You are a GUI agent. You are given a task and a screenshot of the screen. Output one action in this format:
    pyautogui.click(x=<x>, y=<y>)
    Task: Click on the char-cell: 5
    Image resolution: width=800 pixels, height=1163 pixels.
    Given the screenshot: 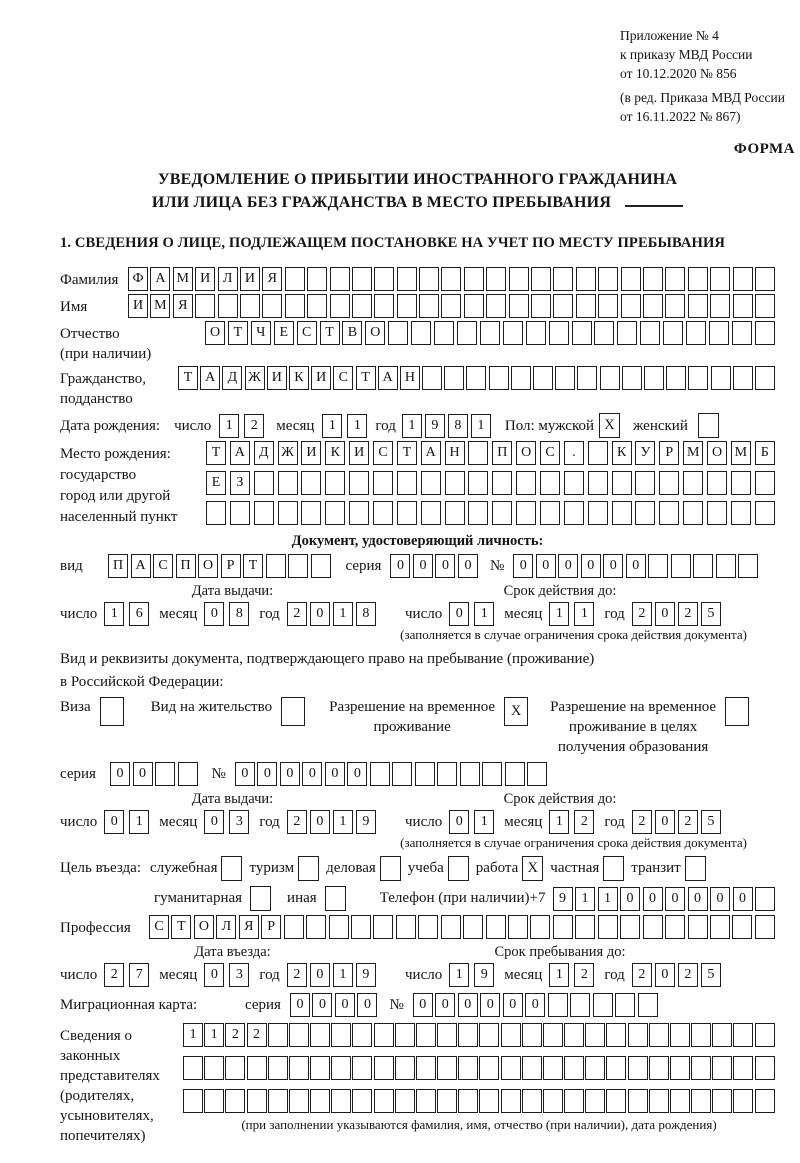 What is the action you would take?
    pyautogui.click(x=710, y=975)
    